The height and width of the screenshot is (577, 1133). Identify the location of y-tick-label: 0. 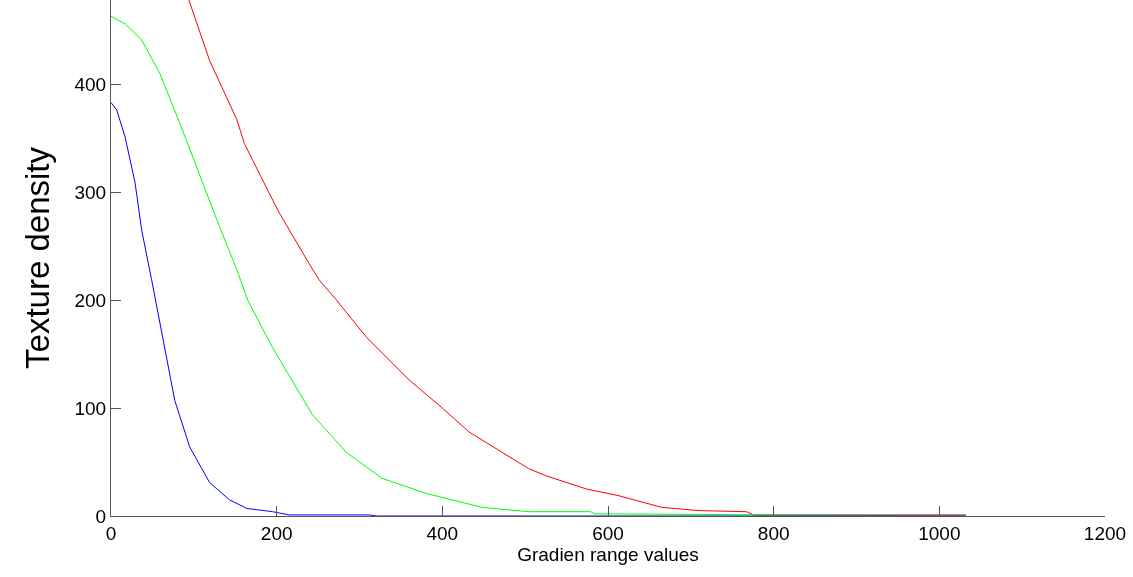
(101, 516).